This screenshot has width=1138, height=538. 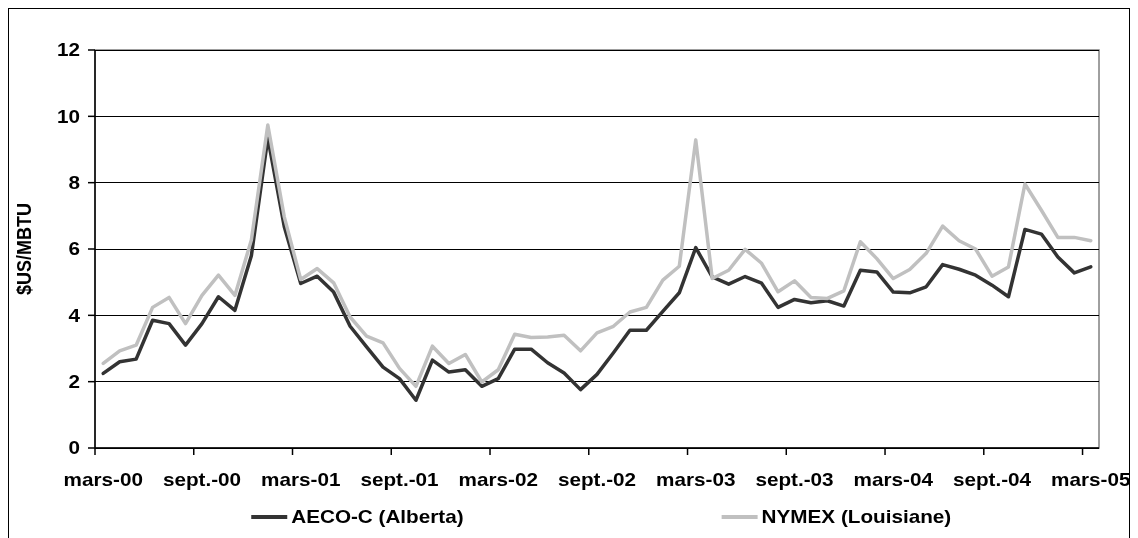 What do you see at coordinates (377, 517) in the screenshot?
I see `legend-label: AECO-C (Alberta)` at bounding box center [377, 517].